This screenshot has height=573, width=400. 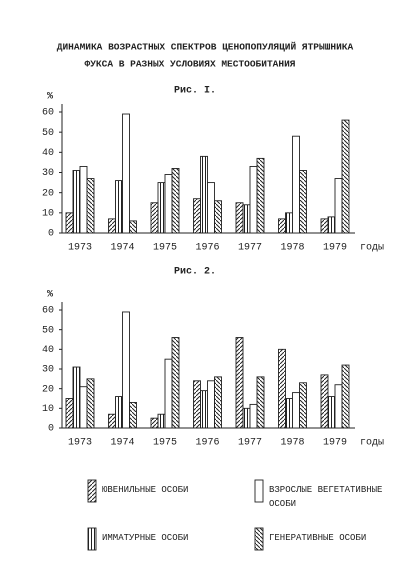 I want to click on chart-title: Рис. 2., so click(x=195, y=272).